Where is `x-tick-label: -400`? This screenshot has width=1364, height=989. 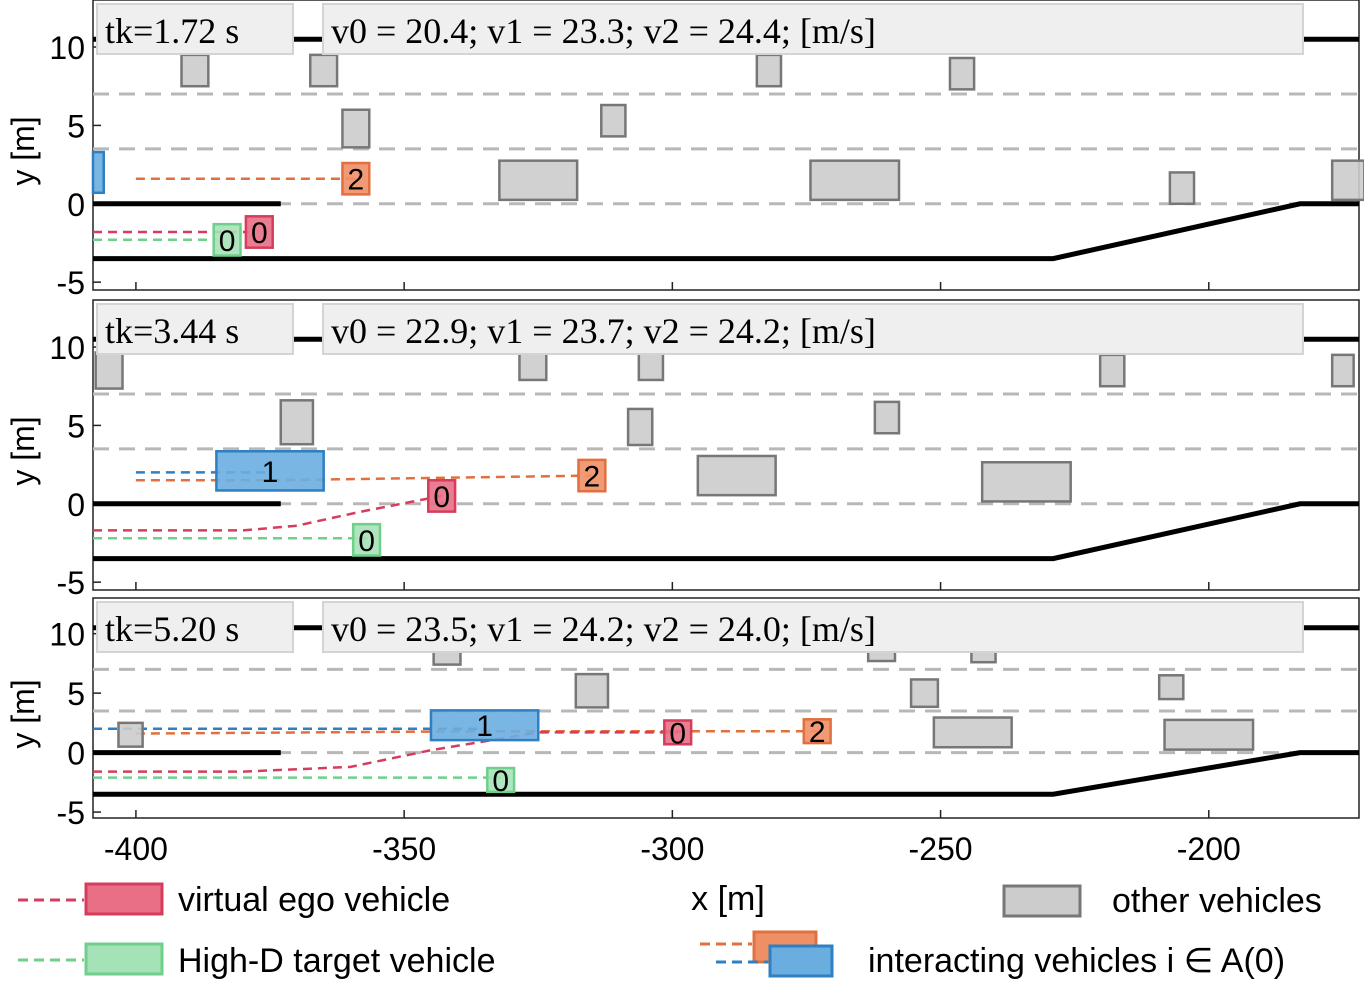
x-tick-label: -400 is located at coordinates (136, 849).